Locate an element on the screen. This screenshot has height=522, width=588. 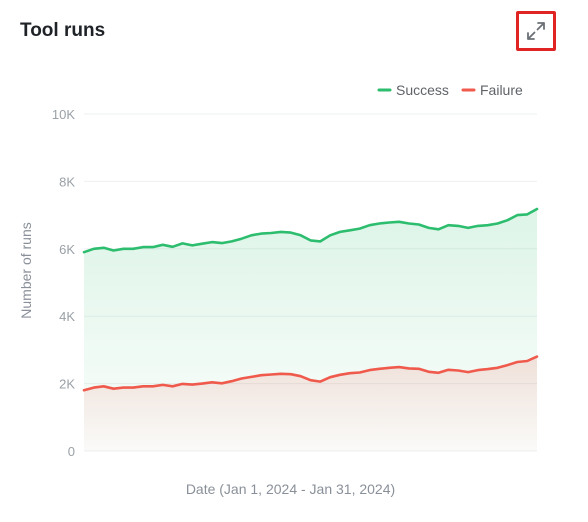
y-tick-label: 10K is located at coordinates (63, 114).